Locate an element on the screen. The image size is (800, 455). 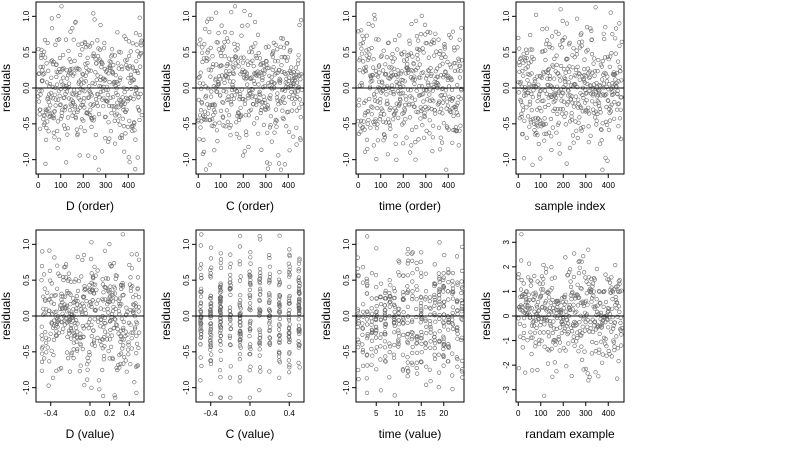
y-tick-label: -0.5 is located at coordinates (26, 123).